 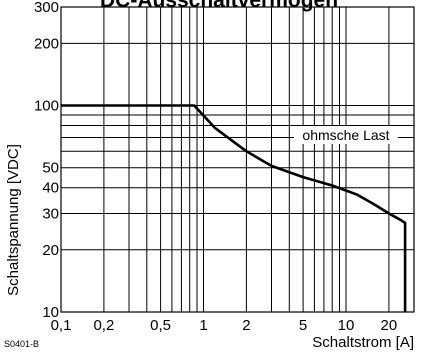 I want to click on x-tick-label: 5, so click(x=303, y=325).